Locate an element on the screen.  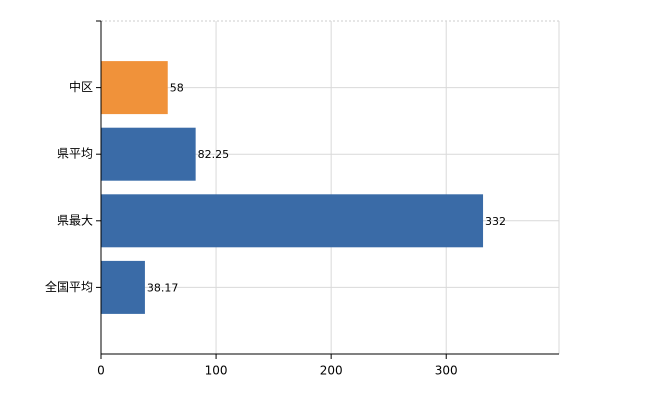
value-label: 38.17 is located at coordinates (163, 287).